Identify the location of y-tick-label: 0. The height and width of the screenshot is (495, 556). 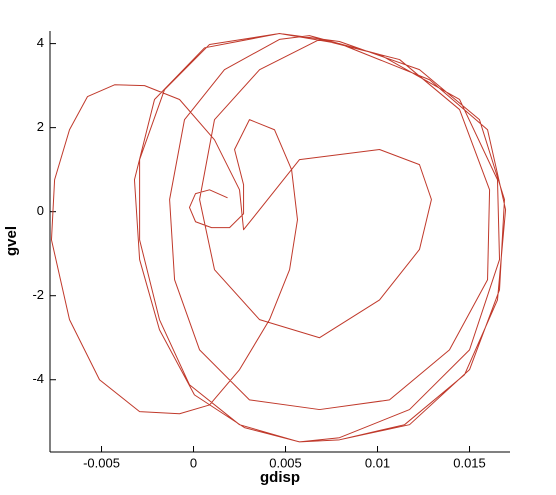
(40, 210).